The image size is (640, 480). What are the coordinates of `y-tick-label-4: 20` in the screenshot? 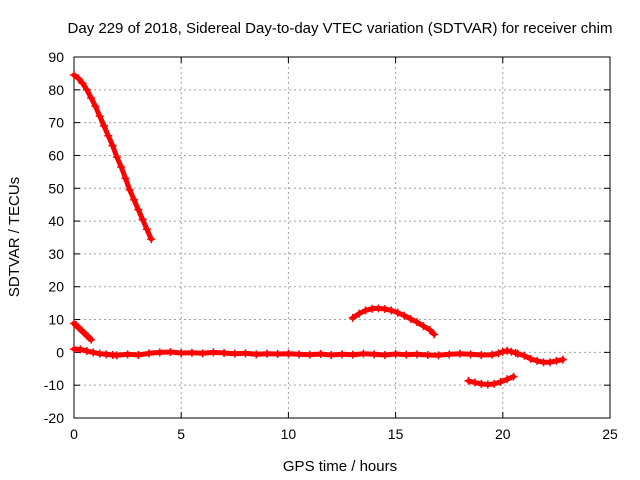 It's located at (56, 287).